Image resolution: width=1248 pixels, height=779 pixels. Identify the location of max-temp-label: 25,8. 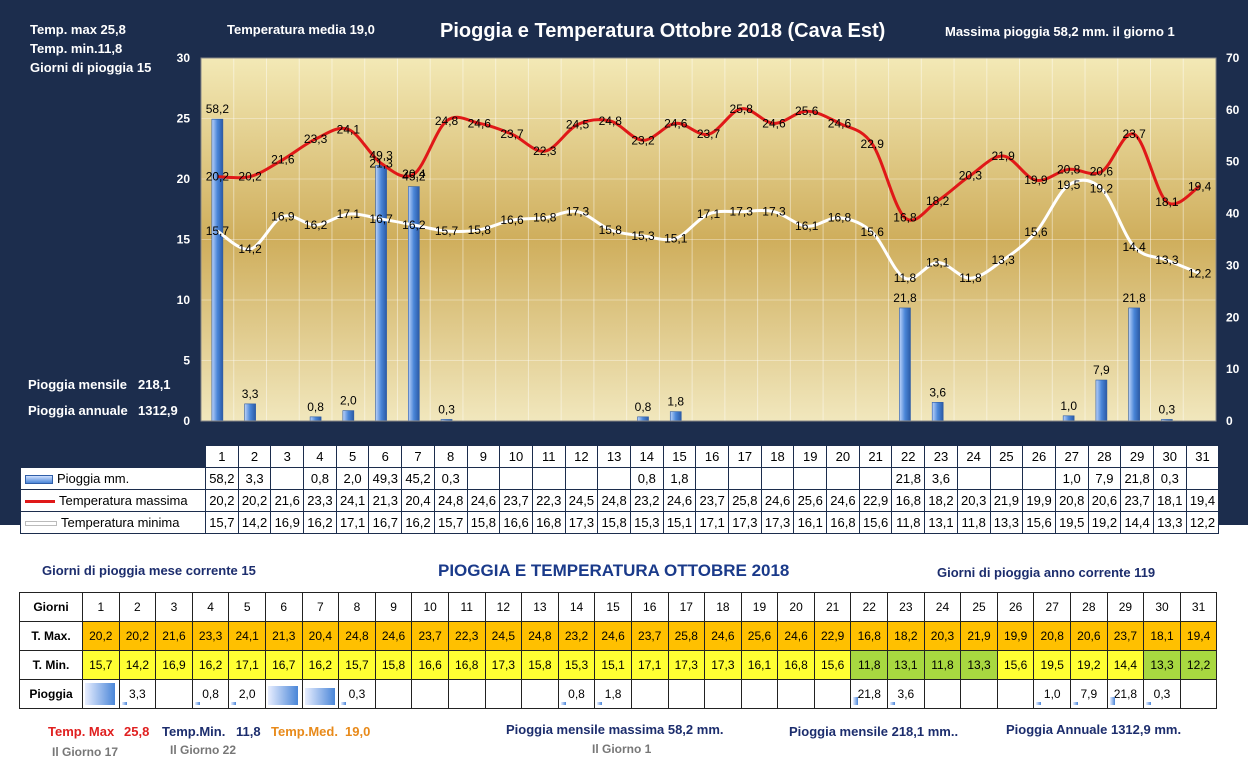
(742, 109).